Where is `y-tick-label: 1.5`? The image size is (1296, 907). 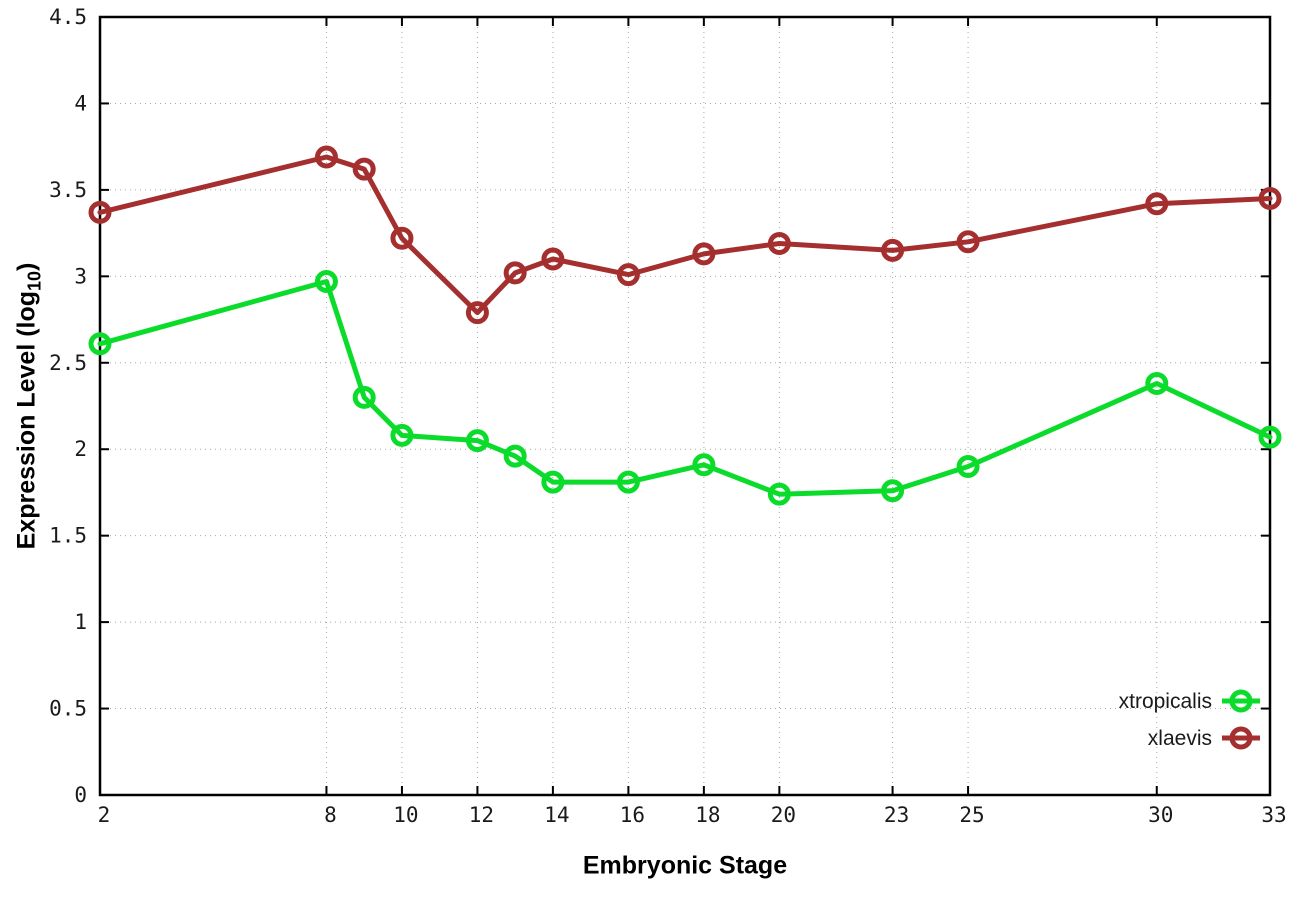
y-tick-label: 1.5 is located at coordinates (68, 536).